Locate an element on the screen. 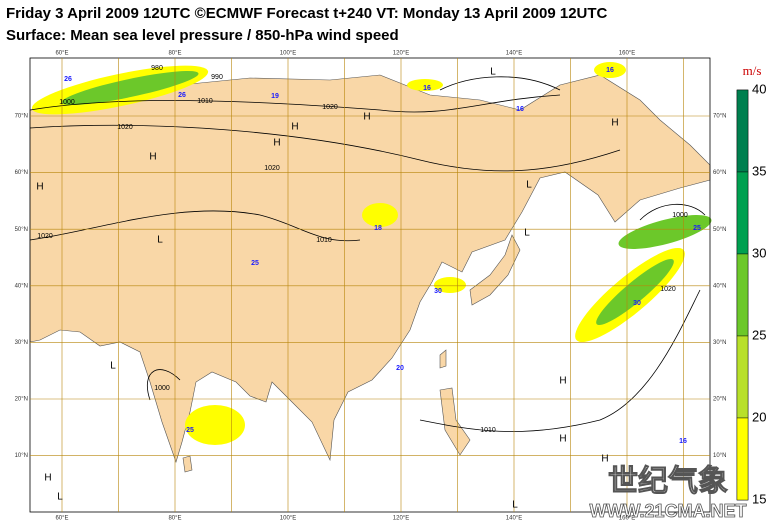 This screenshot has width=775, height=531. longitude-label: 80°E is located at coordinates (174, 54).